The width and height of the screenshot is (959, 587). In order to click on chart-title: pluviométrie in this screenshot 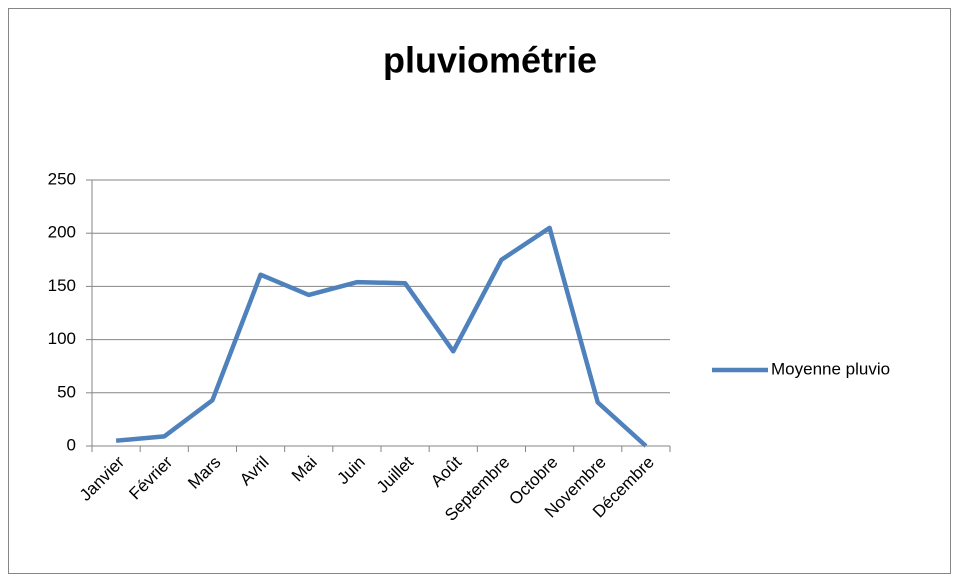, I will do `click(490, 60)`.